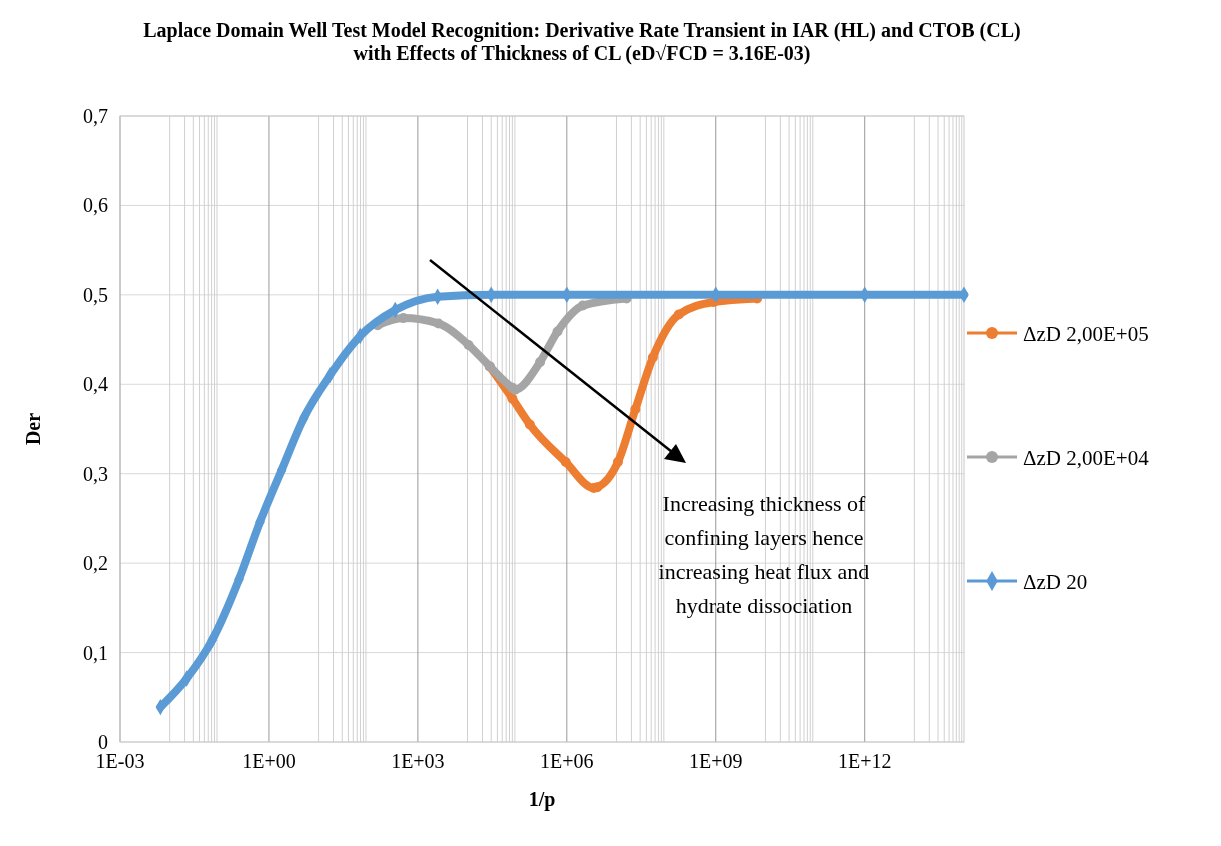 The width and height of the screenshot is (1221, 846). I want to click on y-tick-label: 0,2, so click(95, 563).